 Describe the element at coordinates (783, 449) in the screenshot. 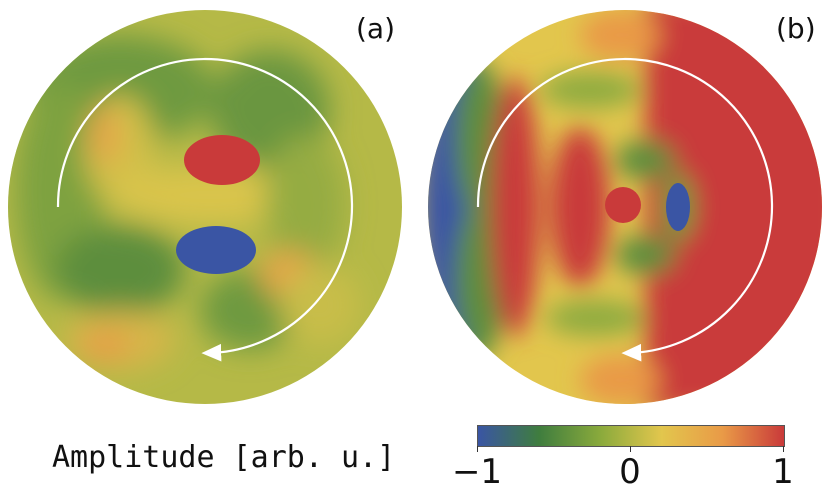

I see `colorbar-tick-max` at that location.